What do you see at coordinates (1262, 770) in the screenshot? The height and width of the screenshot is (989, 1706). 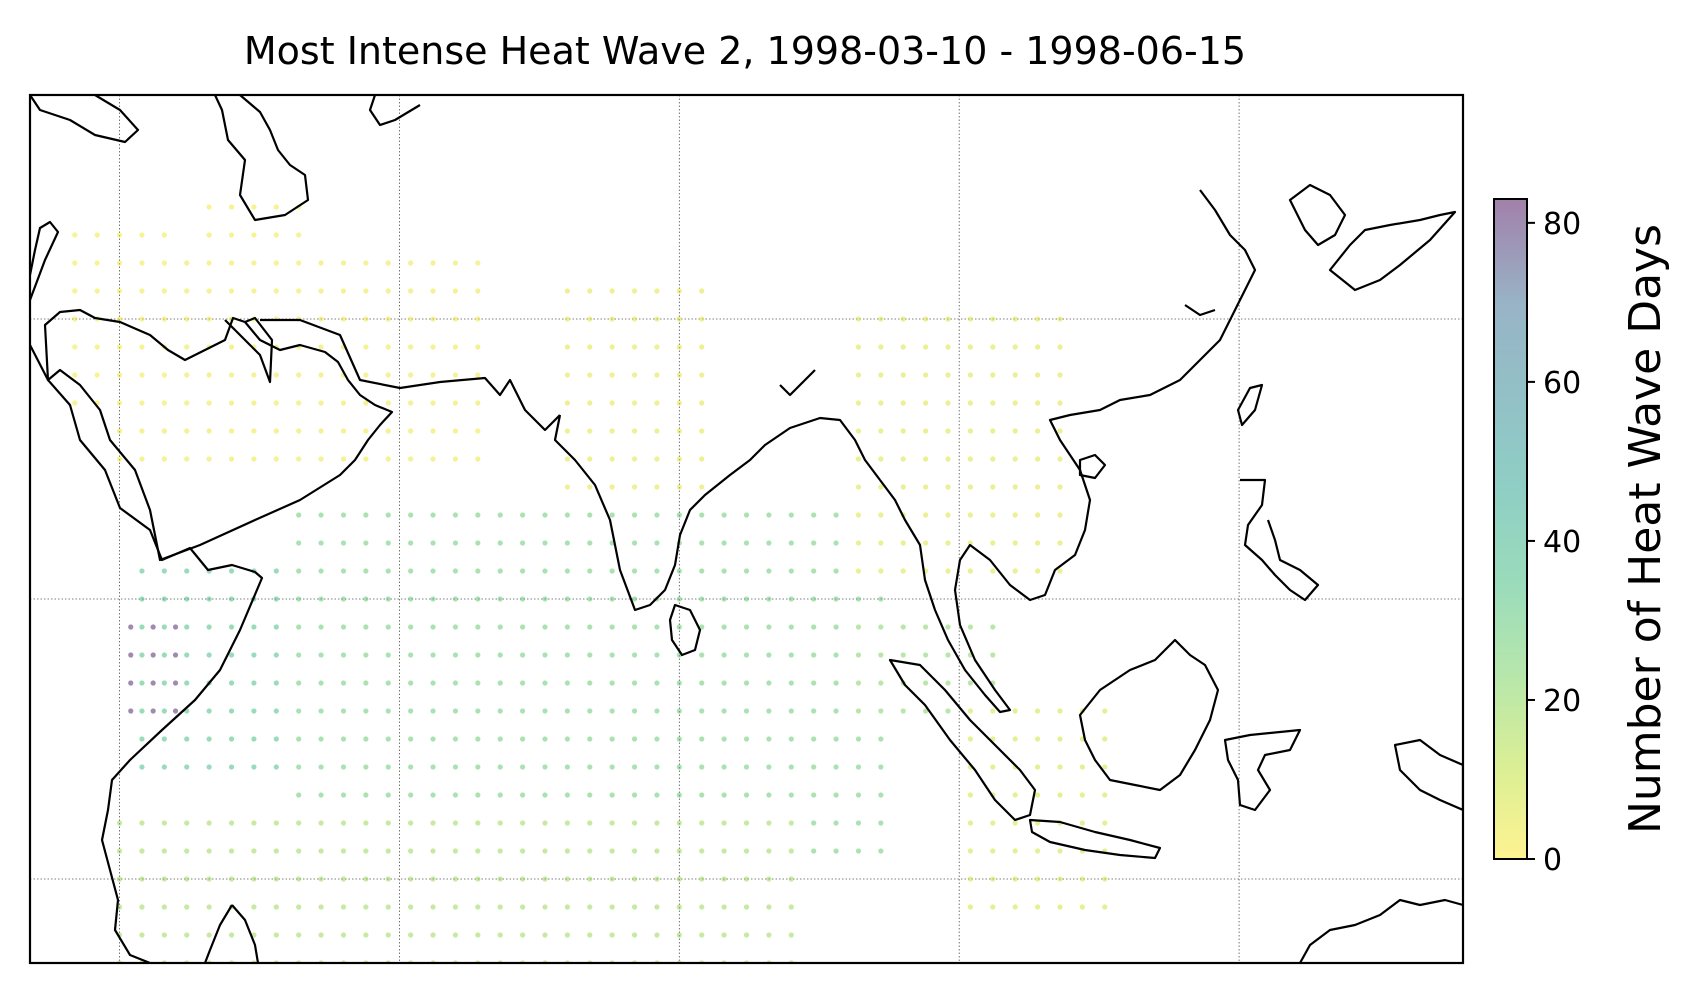 I see `coastline-sulawesi` at bounding box center [1262, 770].